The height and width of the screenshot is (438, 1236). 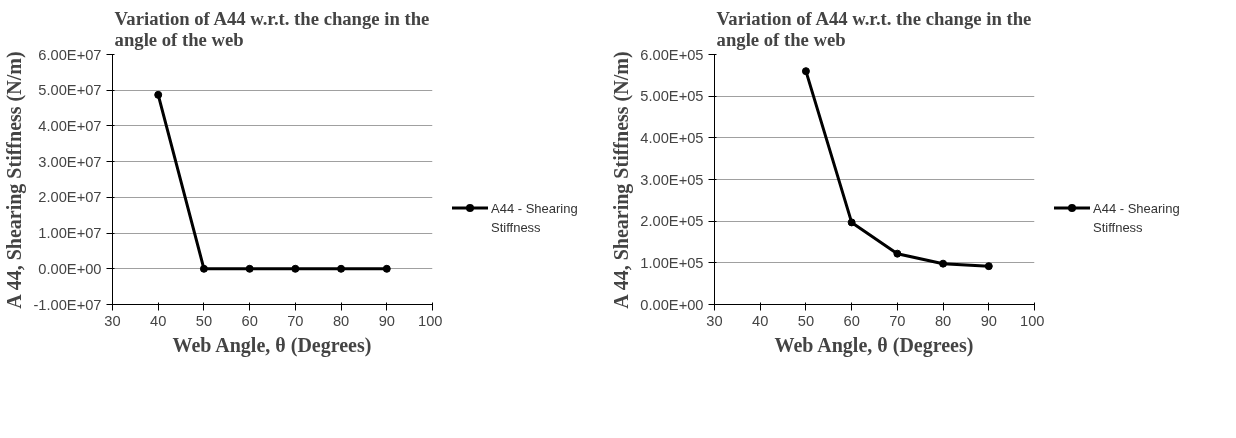 What do you see at coordinates (70, 197) in the screenshot?
I see `y-tick-label: 2.00E+07` at bounding box center [70, 197].